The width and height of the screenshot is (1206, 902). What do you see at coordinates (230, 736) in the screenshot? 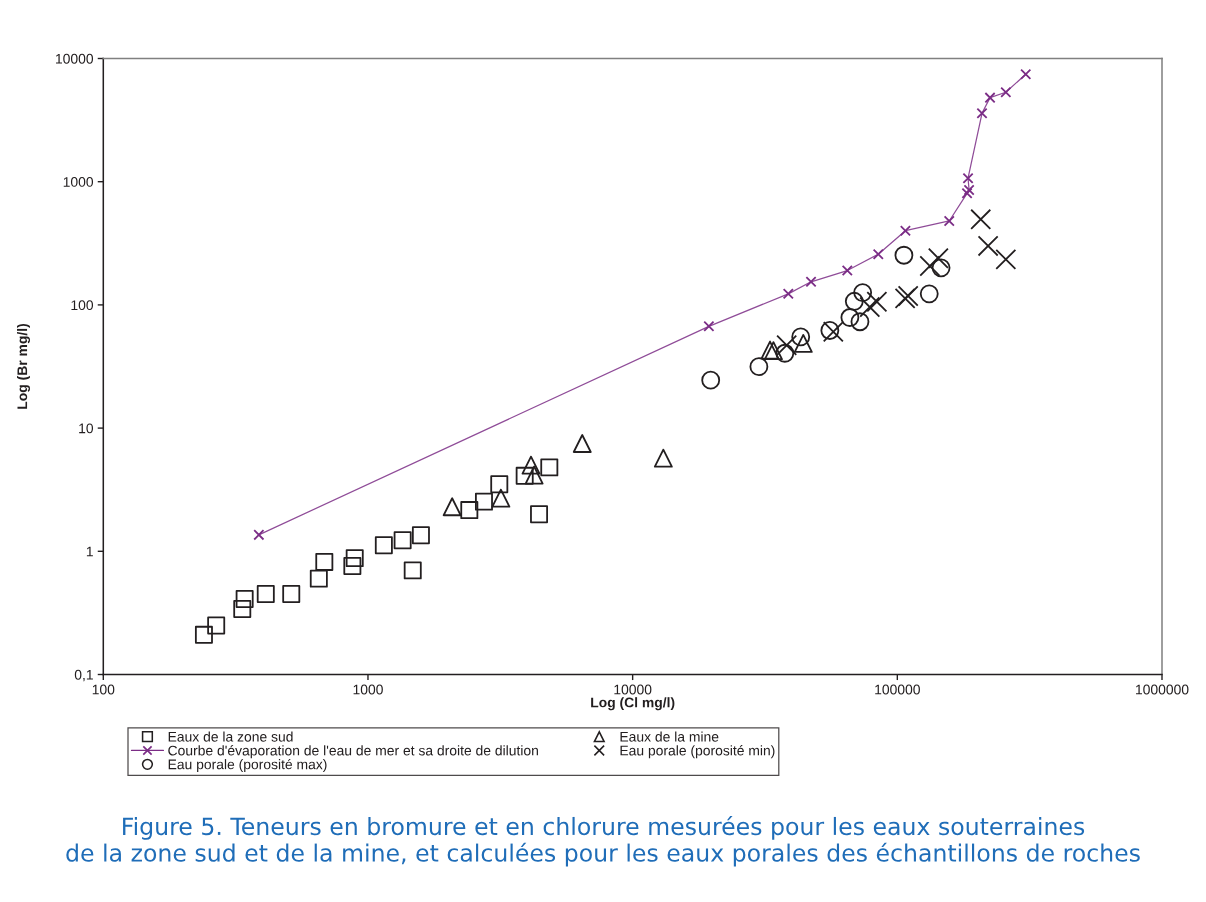
I see `legend-label: Eaux de la zone sud` at bounding box center [230, 736].